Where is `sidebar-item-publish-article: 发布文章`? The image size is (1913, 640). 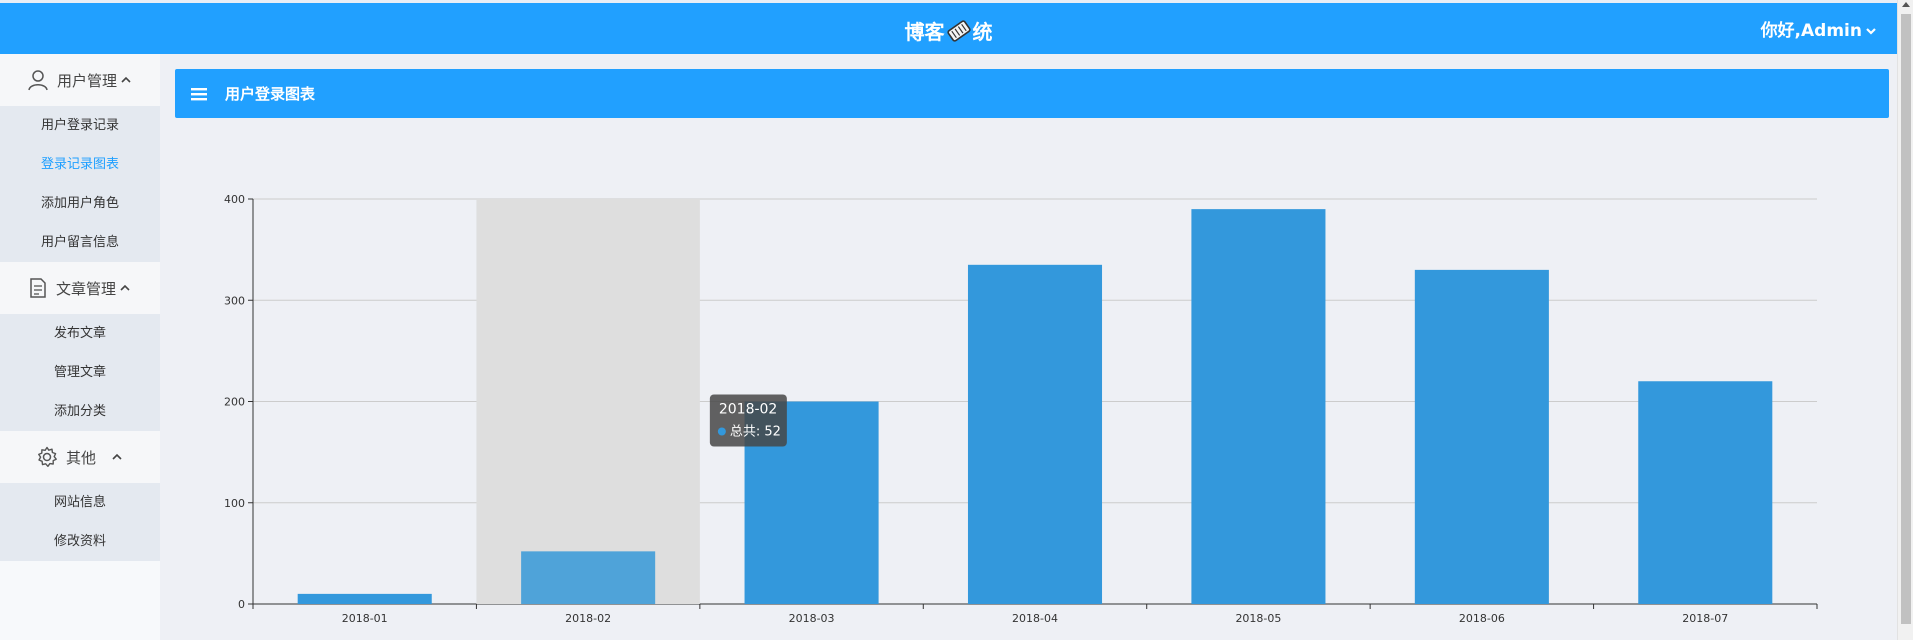
sidebar-item-publish-article: 发布文章 is located at coordinates (79, 333).